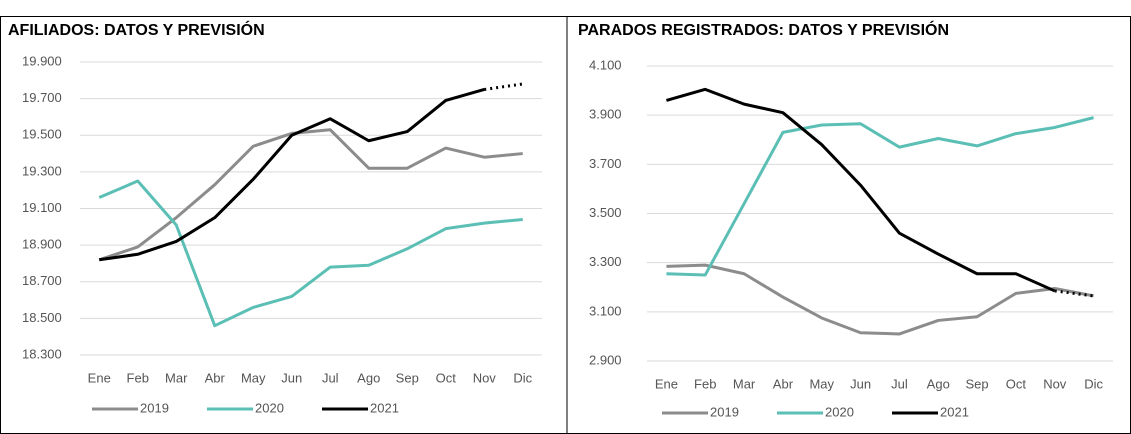 The width and height of the screenshot is (1131, 434). What do you see at coordinates (136, 29) in the screenshot?
I see `chart-title: AFILIADOS: DATOS Y PREVISIÓN` at bounding box center [136, 29].